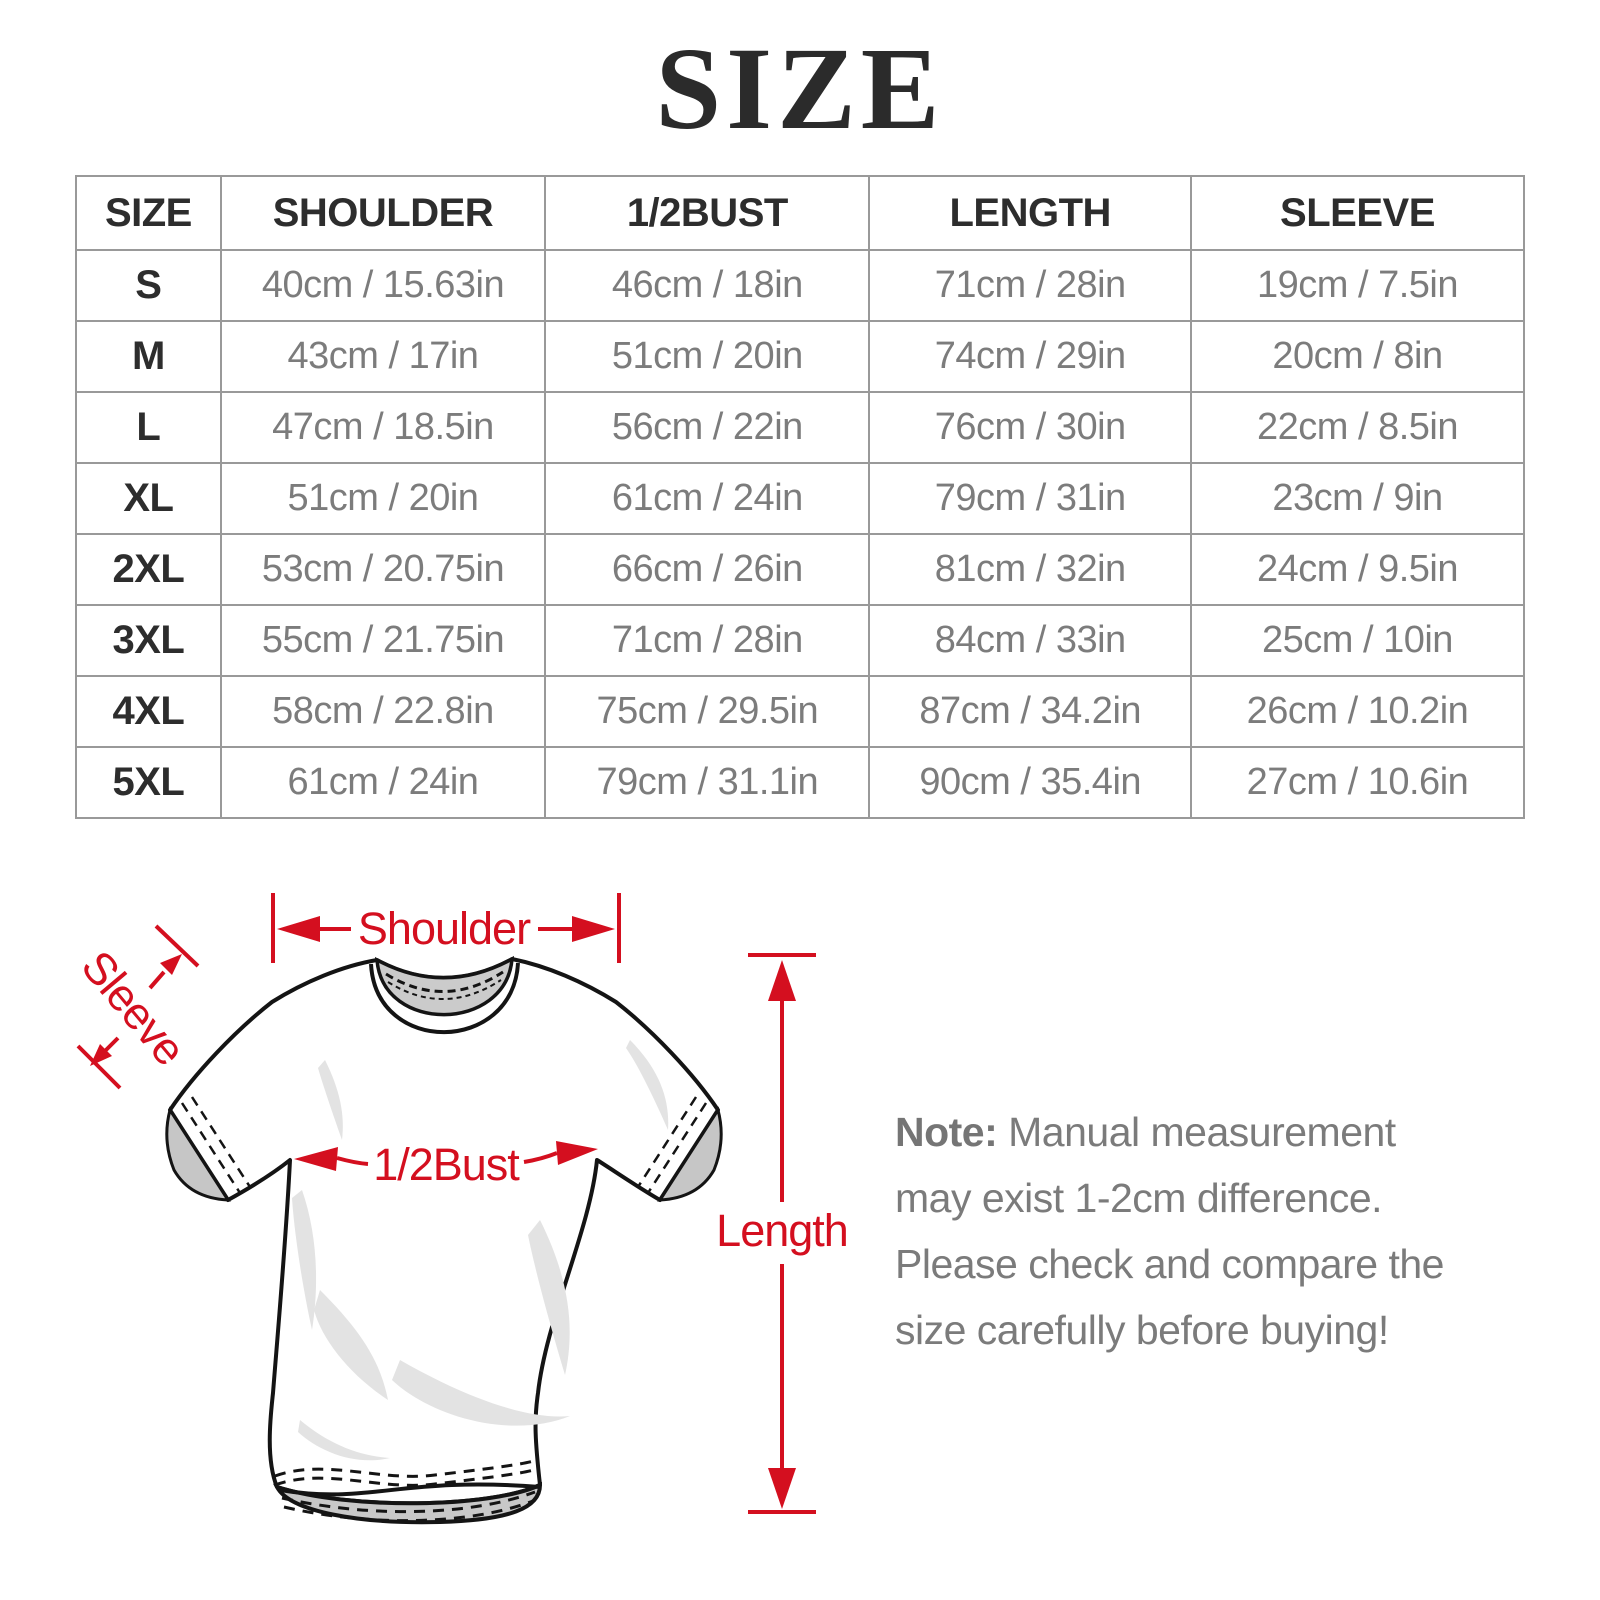 This screenshot has height=1600, width=1600. What do you see at coordinates (946, 1132) in the screenshot?
I see `note-prefix: Note:` at bounding box center [946, 1132].